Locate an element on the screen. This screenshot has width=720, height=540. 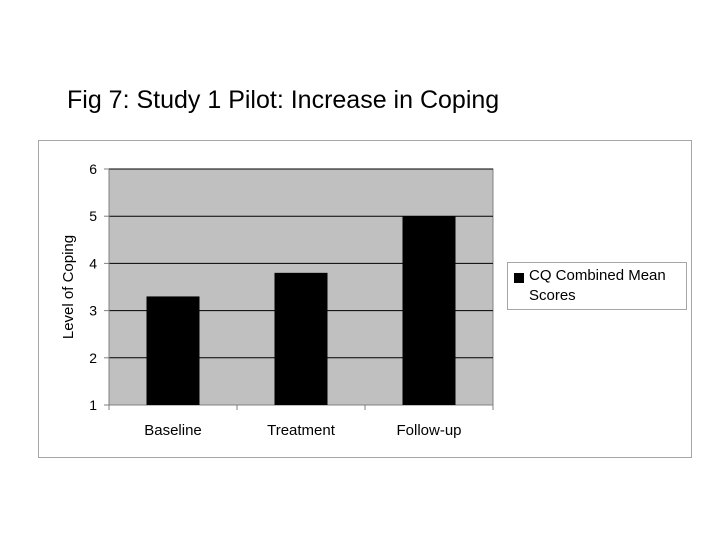
y-tick-label: 1 is located at coordinates (93, 405).